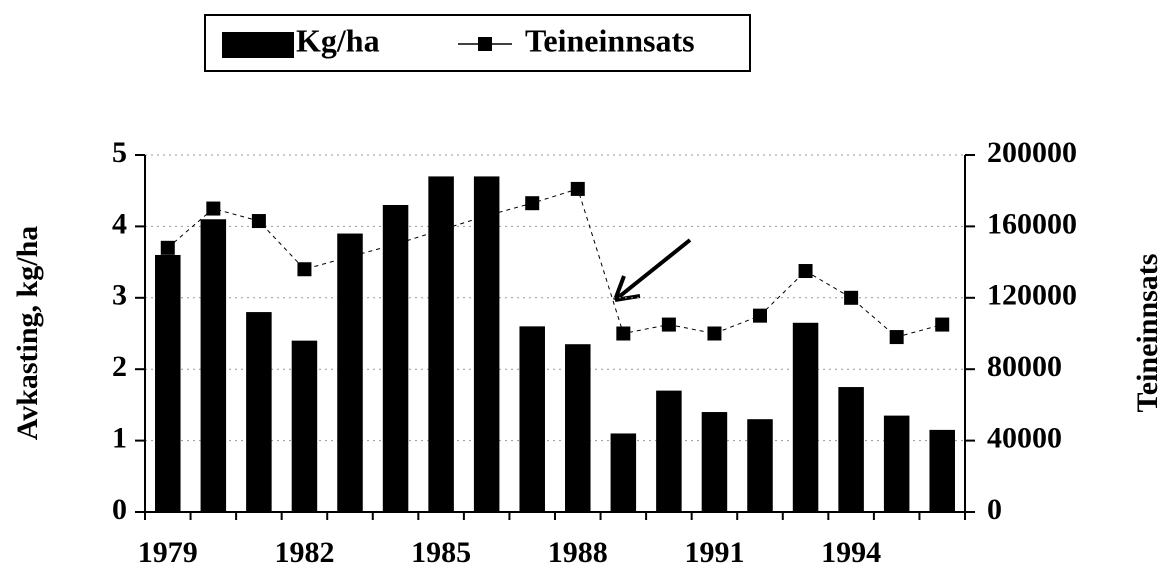 The image size is (1172, 583). I want to click on y-tick-label: 4, so click(119, 223).